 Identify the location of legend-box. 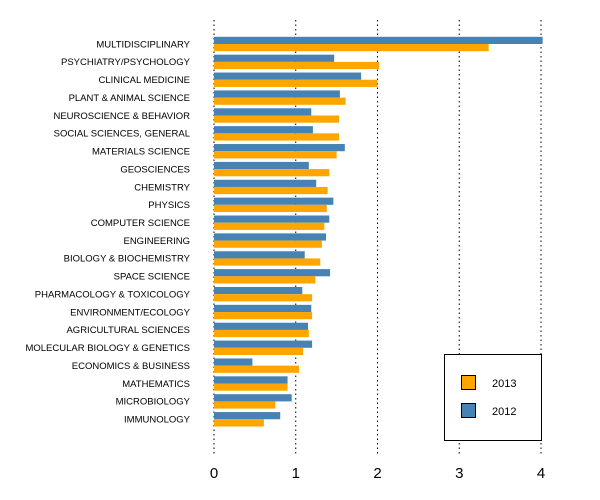
(493, 397).